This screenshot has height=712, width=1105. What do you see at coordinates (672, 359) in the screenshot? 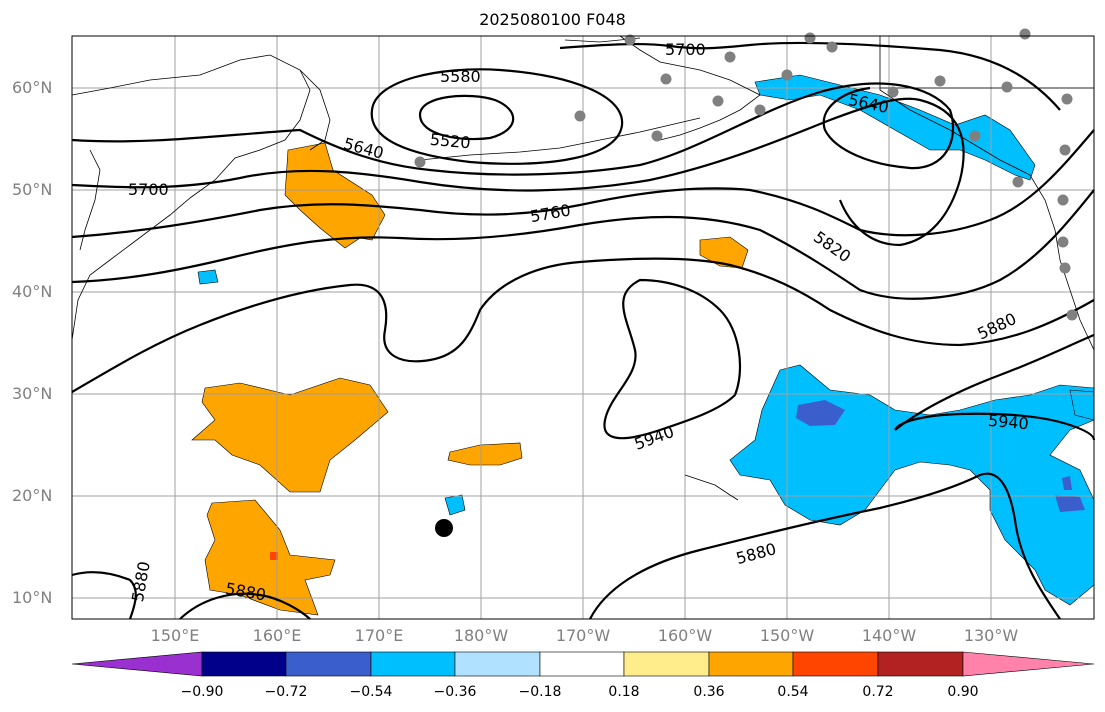
I see `contour-5940-center` at bounding box center [672, 359].